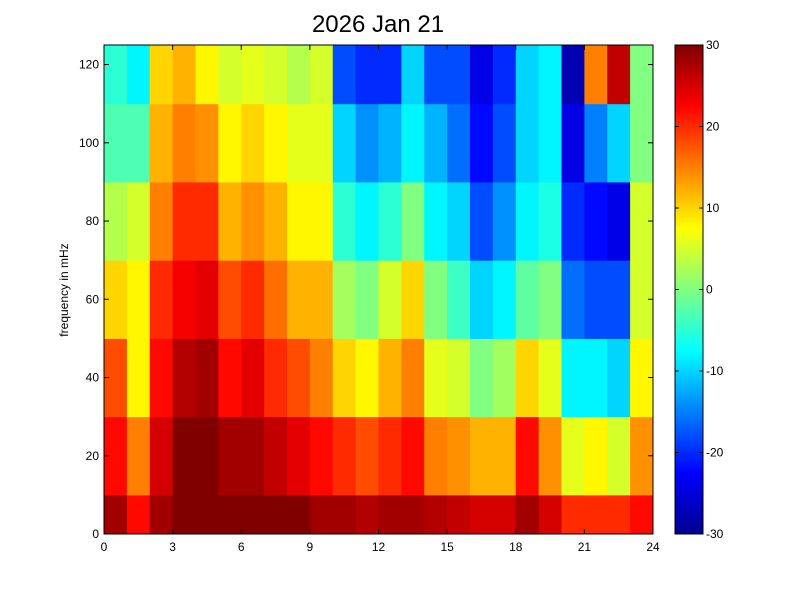 This screenshot has height=600, width=801. I want to click on x-tick-label: 15, so click(447, 547).